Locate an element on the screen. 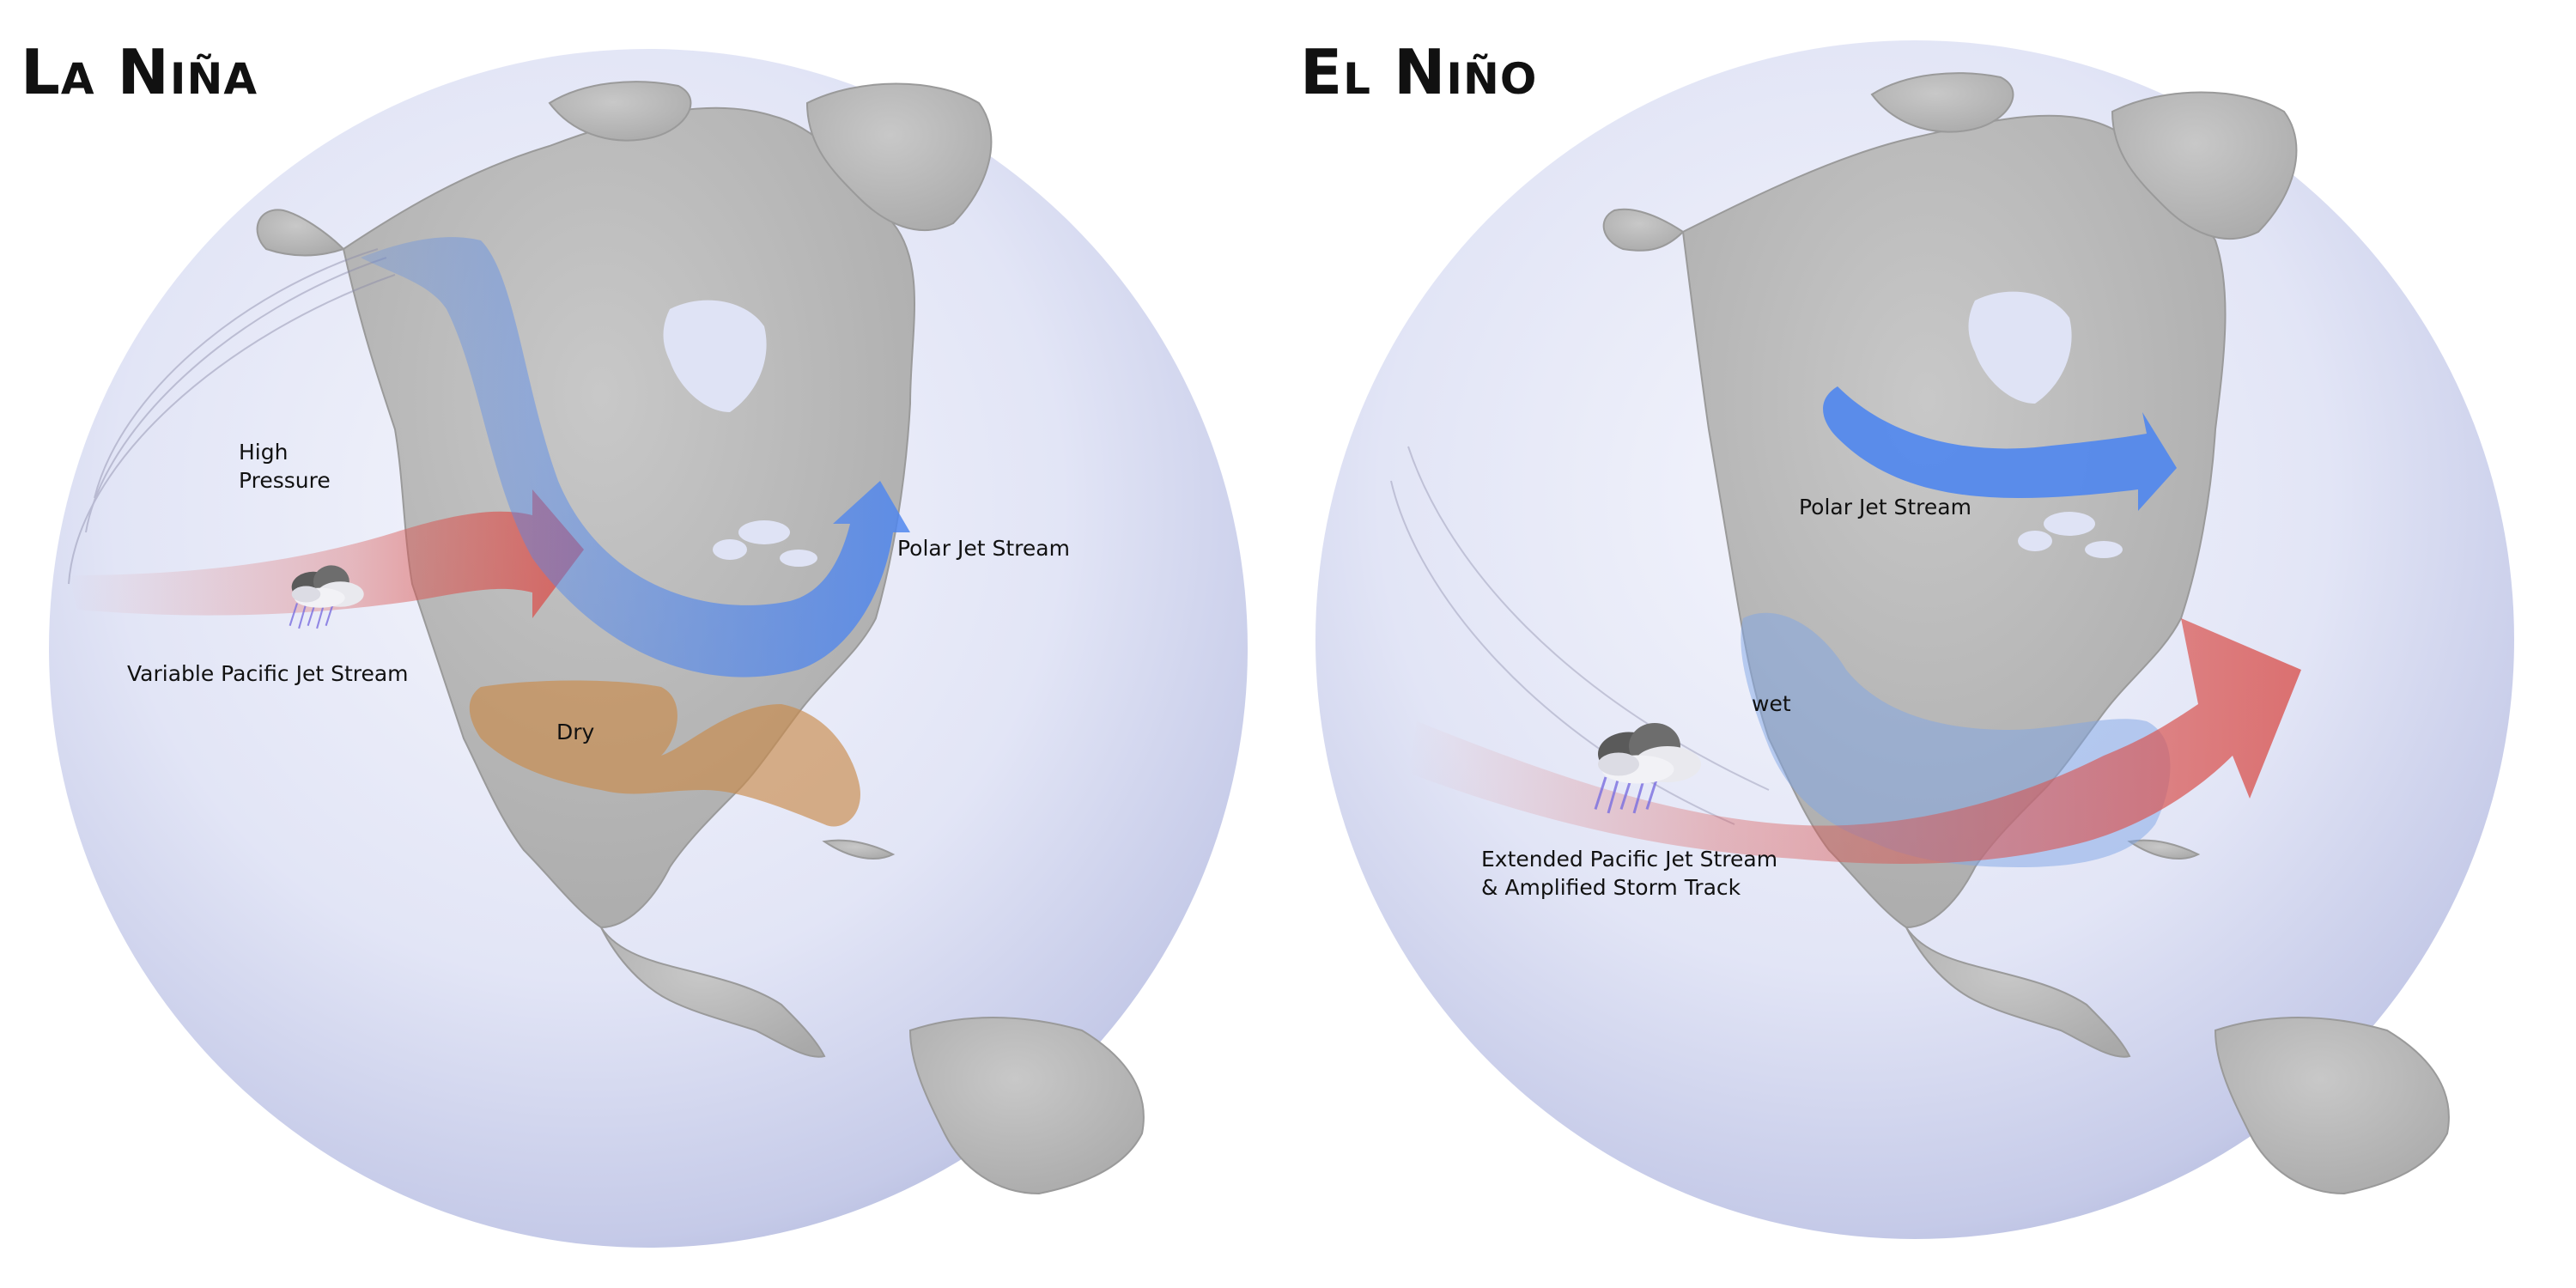 This screenshot has height=1288, width=2576. wet-label: wet is located at coordinates (1771, 704).